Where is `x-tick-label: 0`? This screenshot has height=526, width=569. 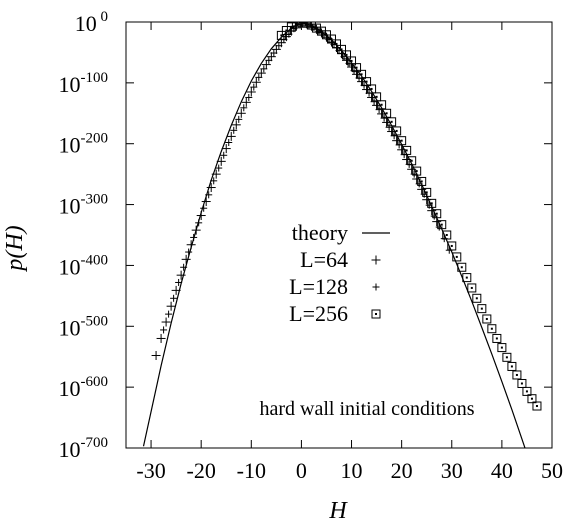 x-tick-label: 0 is located at coordinates (301, 470).